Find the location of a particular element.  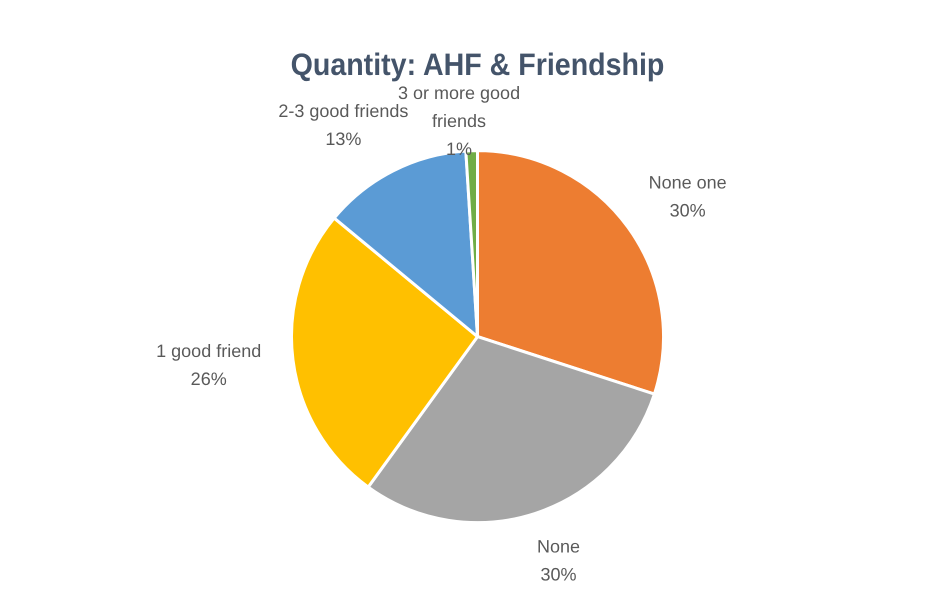

slice-label: 2-3 good friends is located at coordinates (343, 111).